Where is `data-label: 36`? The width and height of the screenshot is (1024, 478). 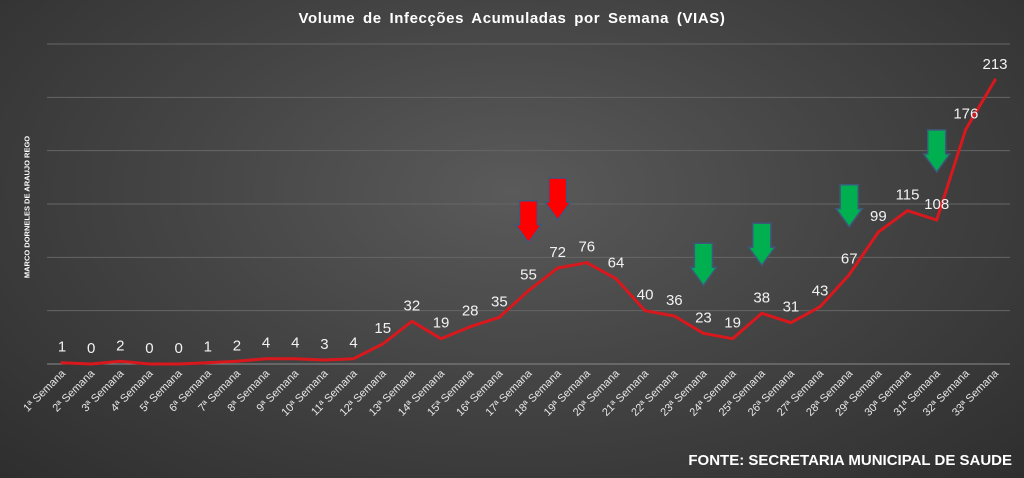 data-label: 36 is located at coordinates (674, 300).